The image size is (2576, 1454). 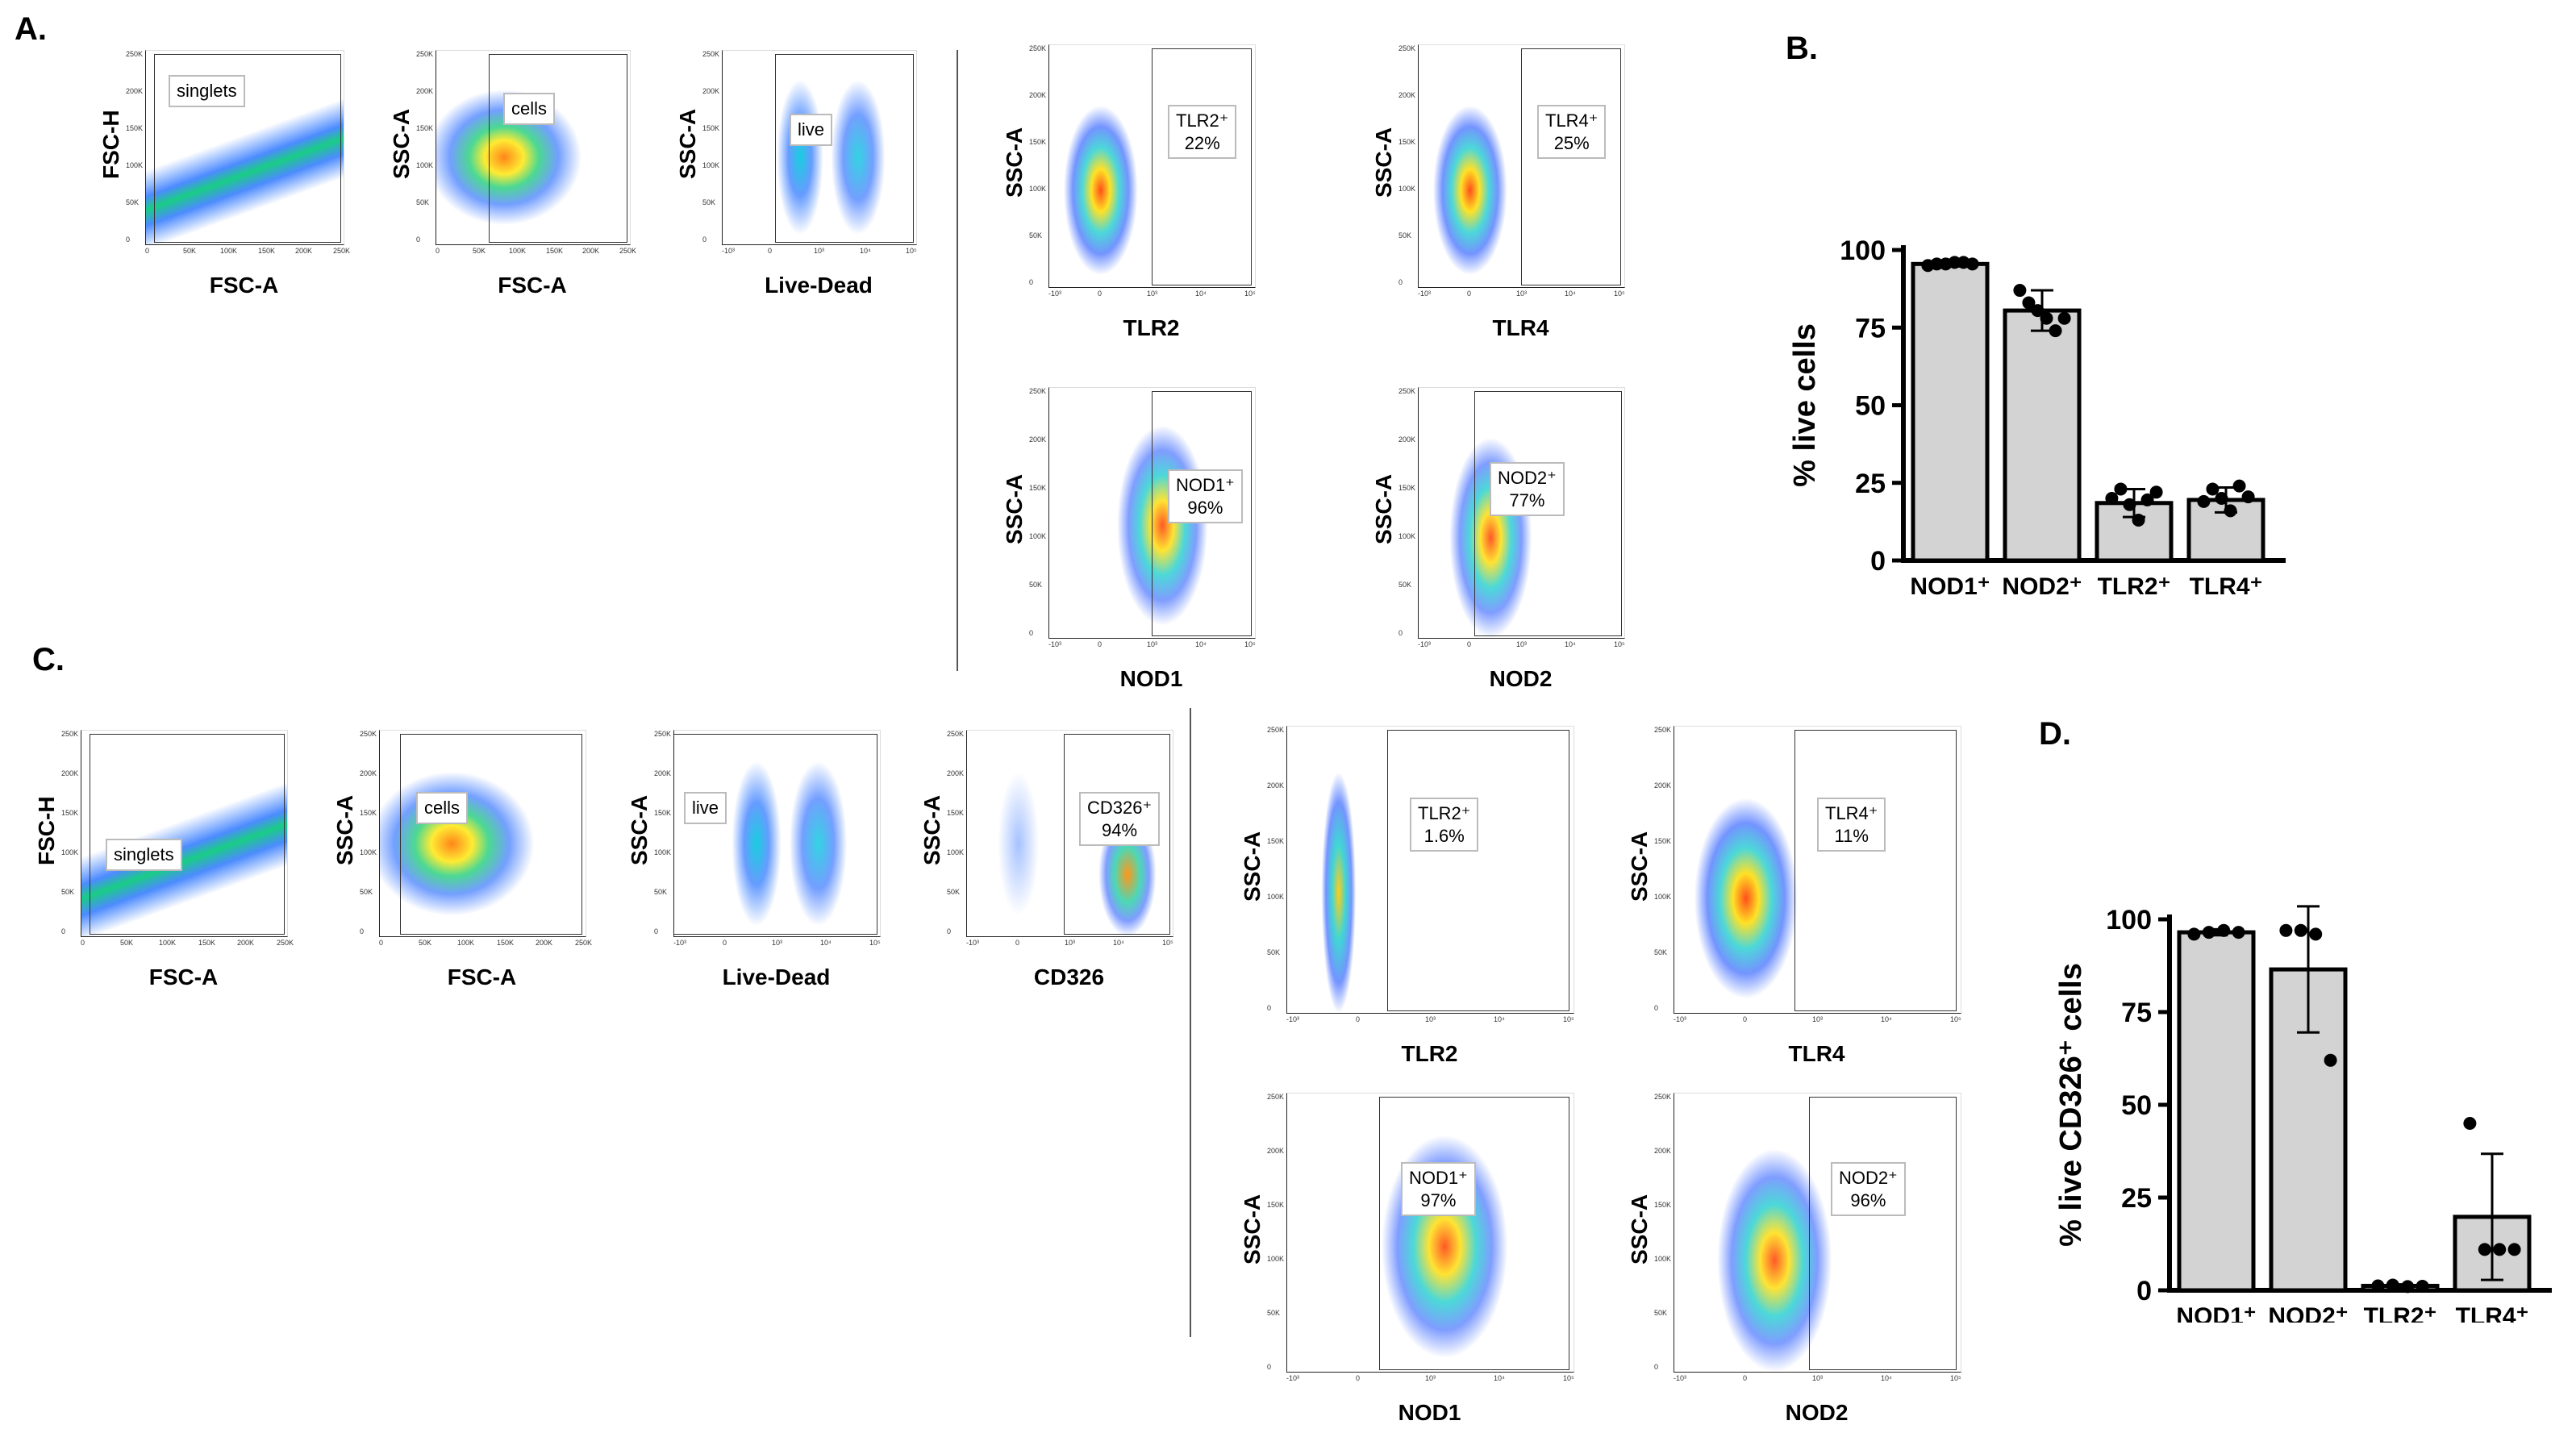 What do you see at coordinates (777, 943) in the screenshot?
I see `x-tick-c3: 10³` at bounding box center [777, 943].